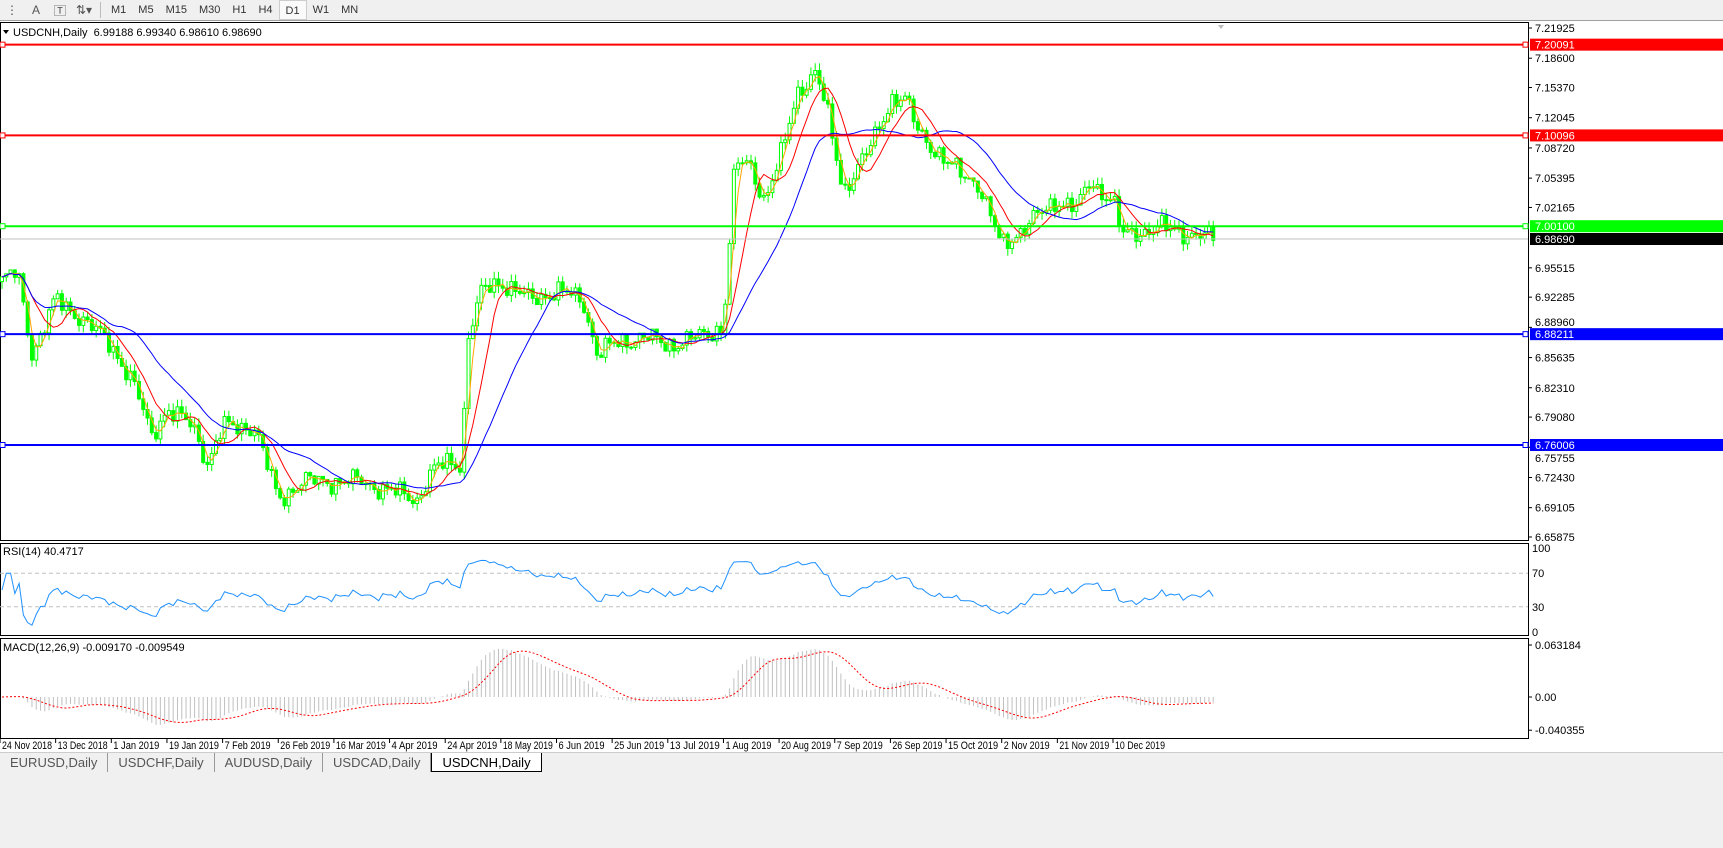 Image resolution: width=1723 pixels, height=848 pixels. What do you see at coordinates (1555, 29) in the screenshot?
I see `price-tick-label: 7.21925` at bounding box center [1555, 29].